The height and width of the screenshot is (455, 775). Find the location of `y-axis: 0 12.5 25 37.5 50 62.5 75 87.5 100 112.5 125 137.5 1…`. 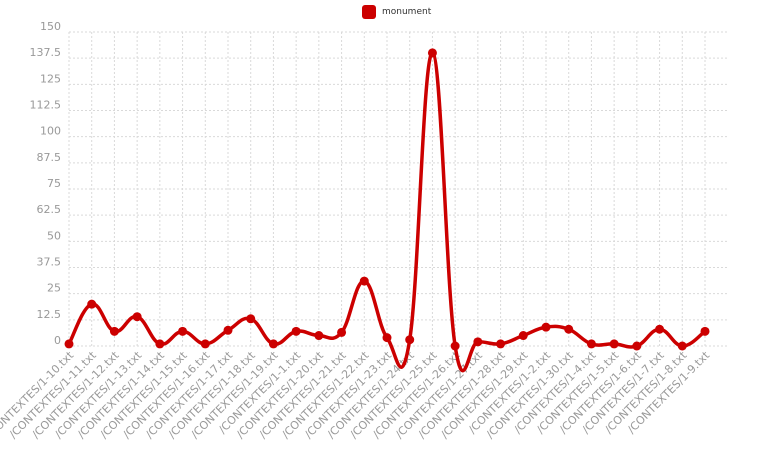

y-axis: 0 12.5 25 37.5 50 62.5 75 87.5 100 112.5 125 137.5 1… is located at coordinates (46, 183).